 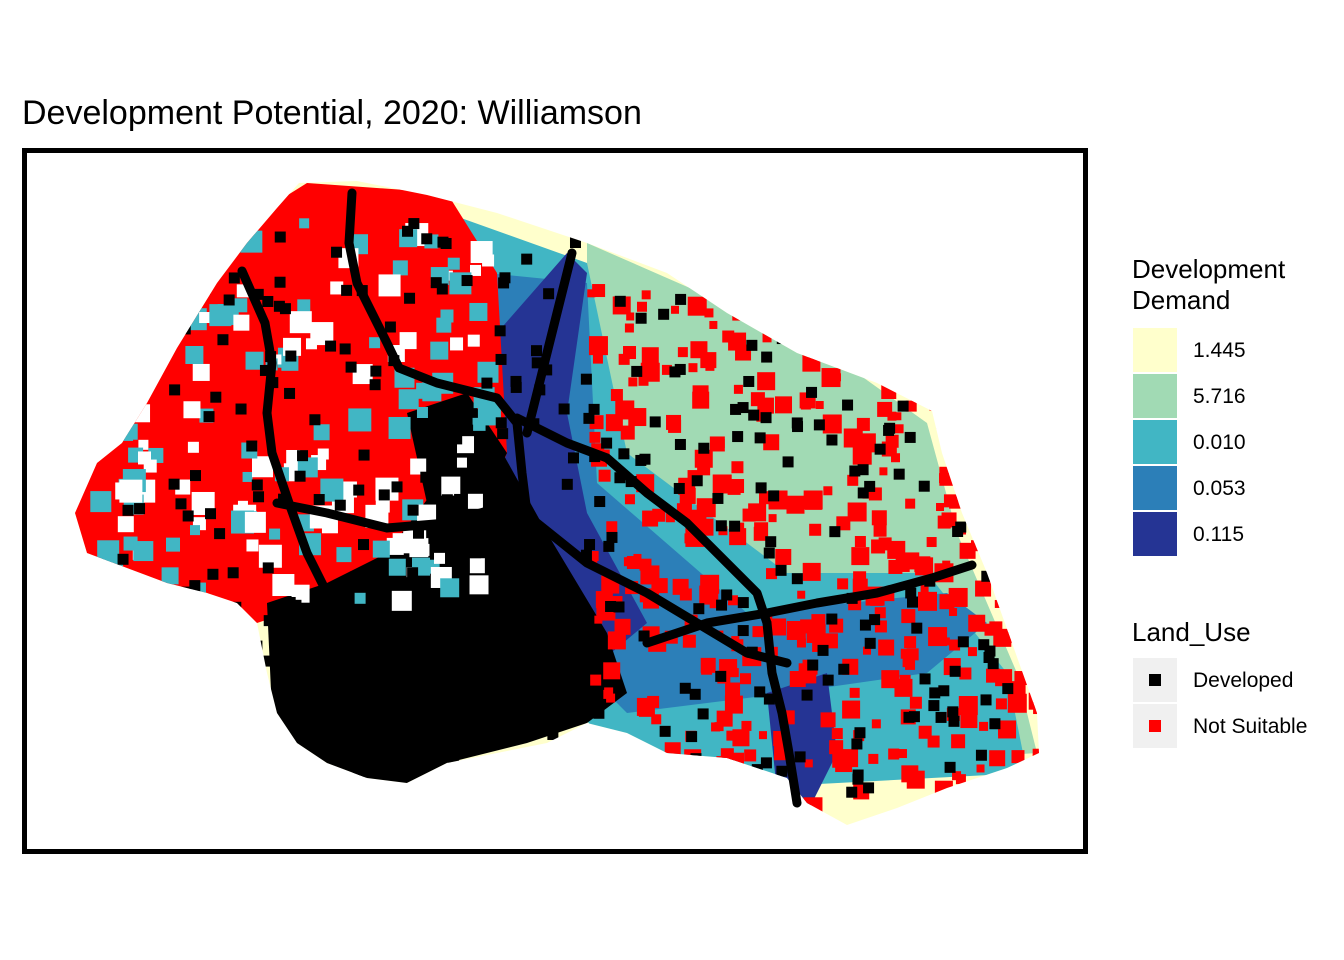 I want to click on road-north, so click(x=549, y=343).